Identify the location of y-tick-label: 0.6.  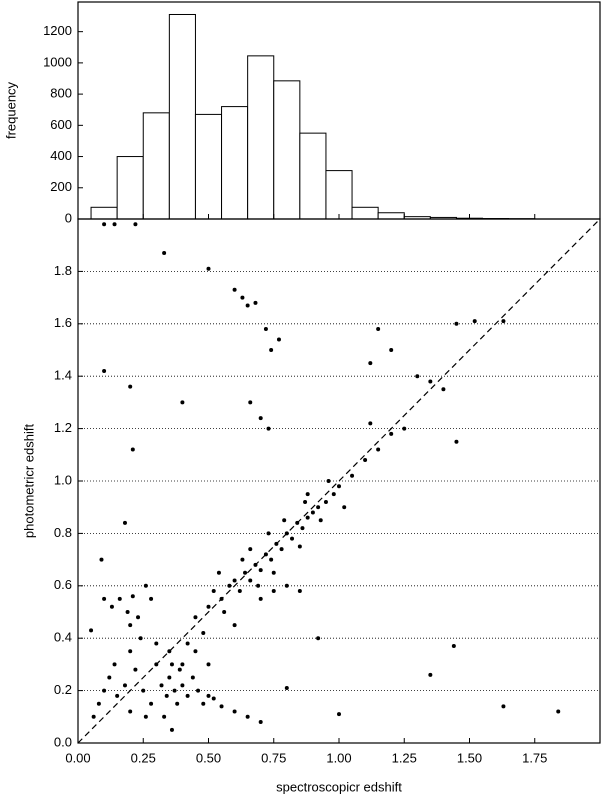
(63, 584).